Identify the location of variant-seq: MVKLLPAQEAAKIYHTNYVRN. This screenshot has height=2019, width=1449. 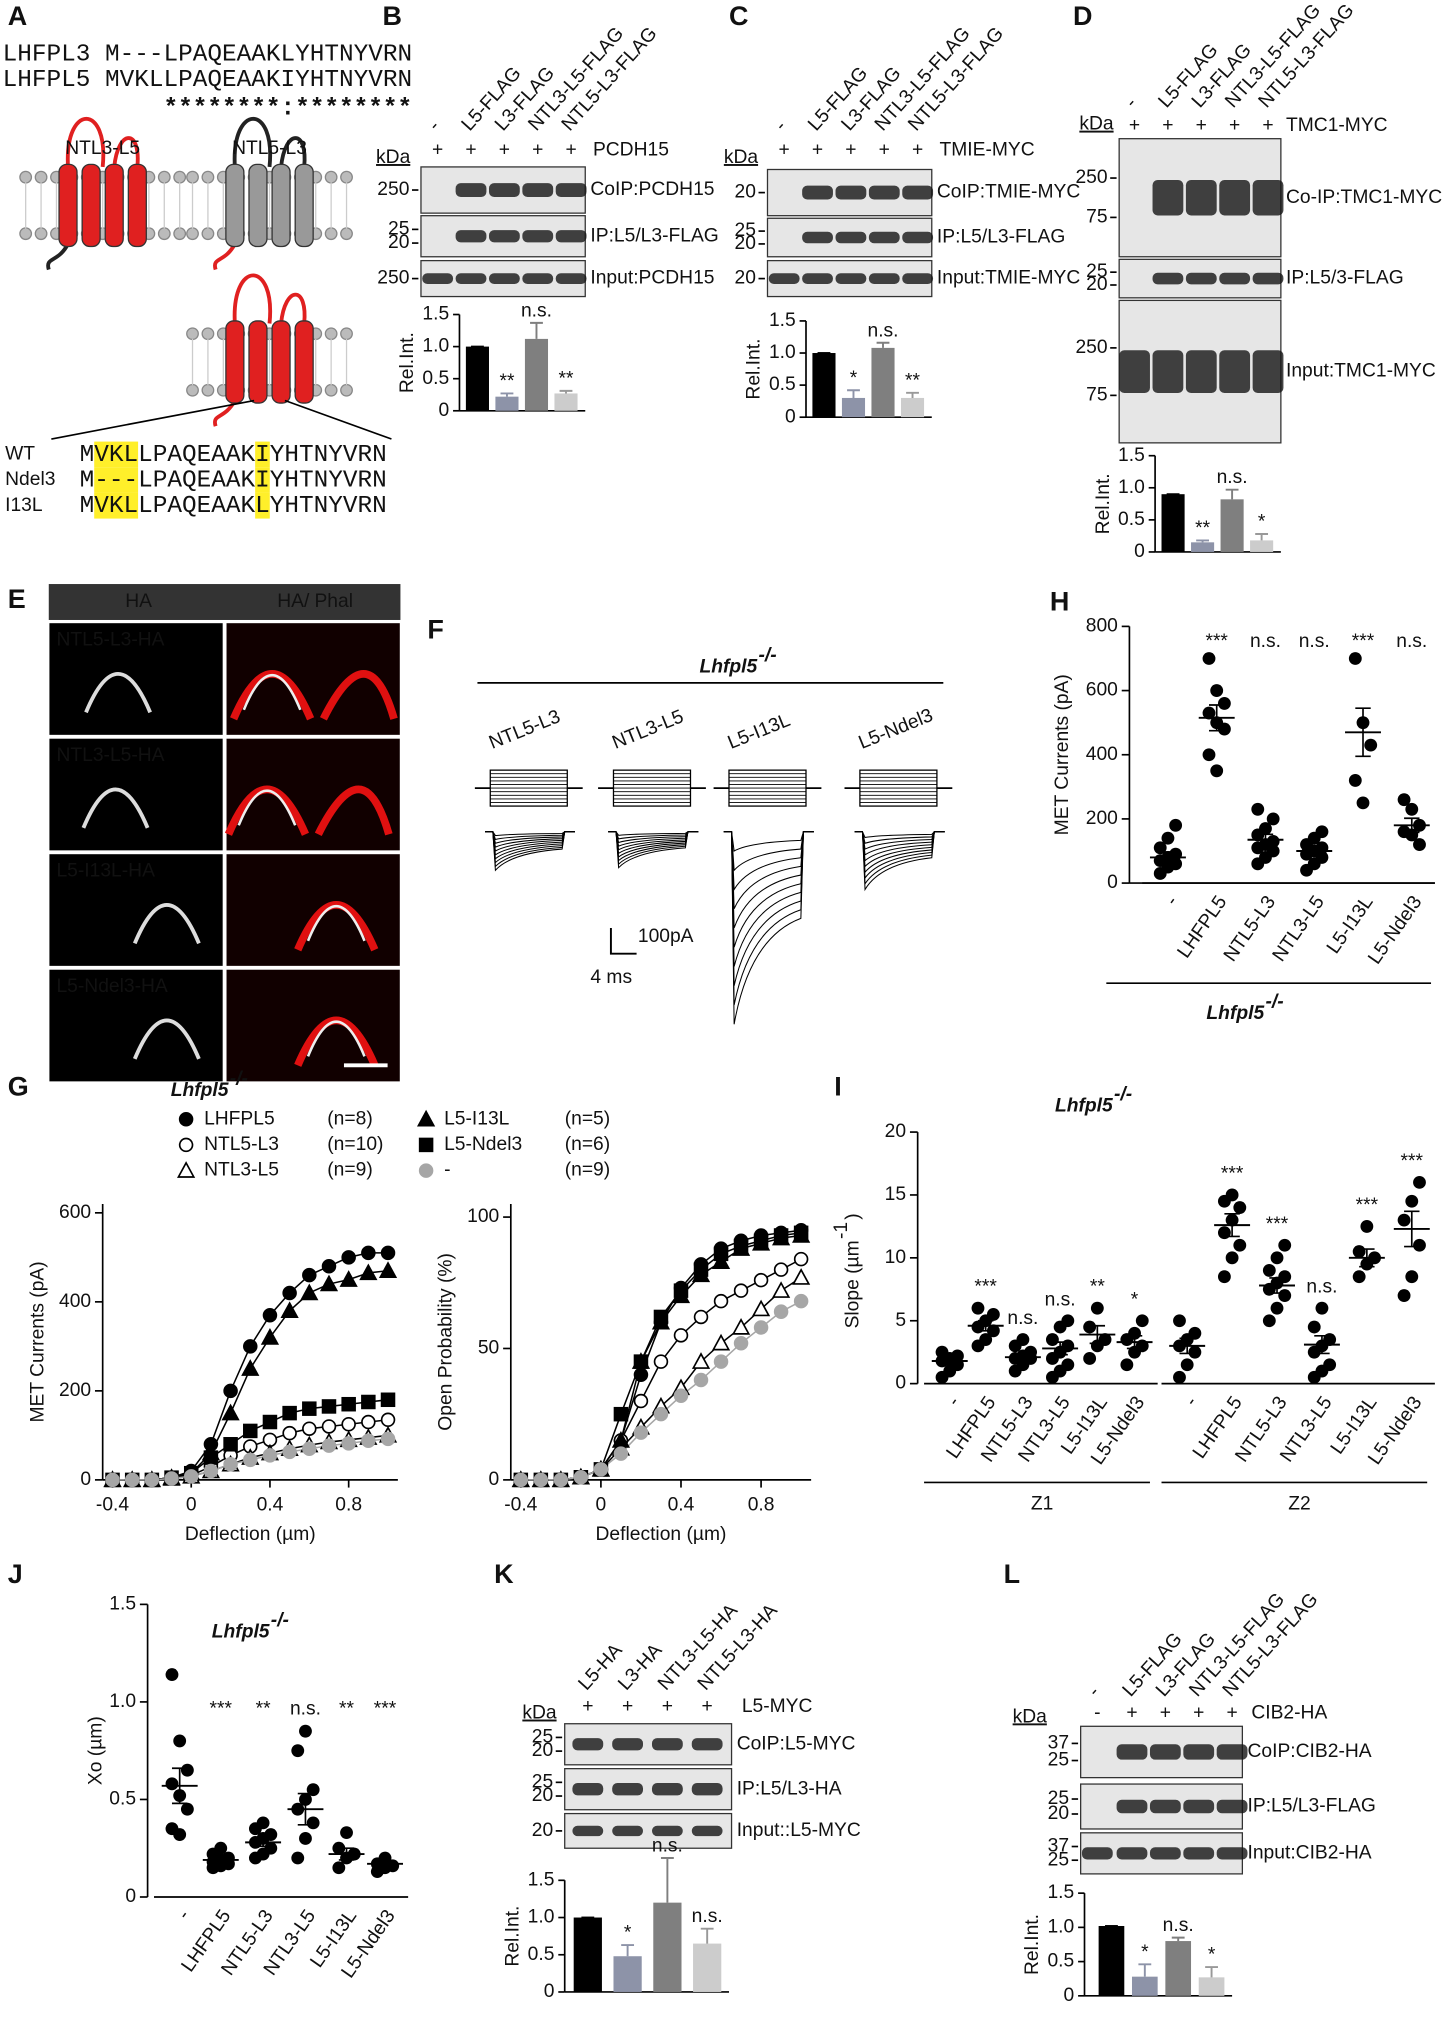
(233, 455).